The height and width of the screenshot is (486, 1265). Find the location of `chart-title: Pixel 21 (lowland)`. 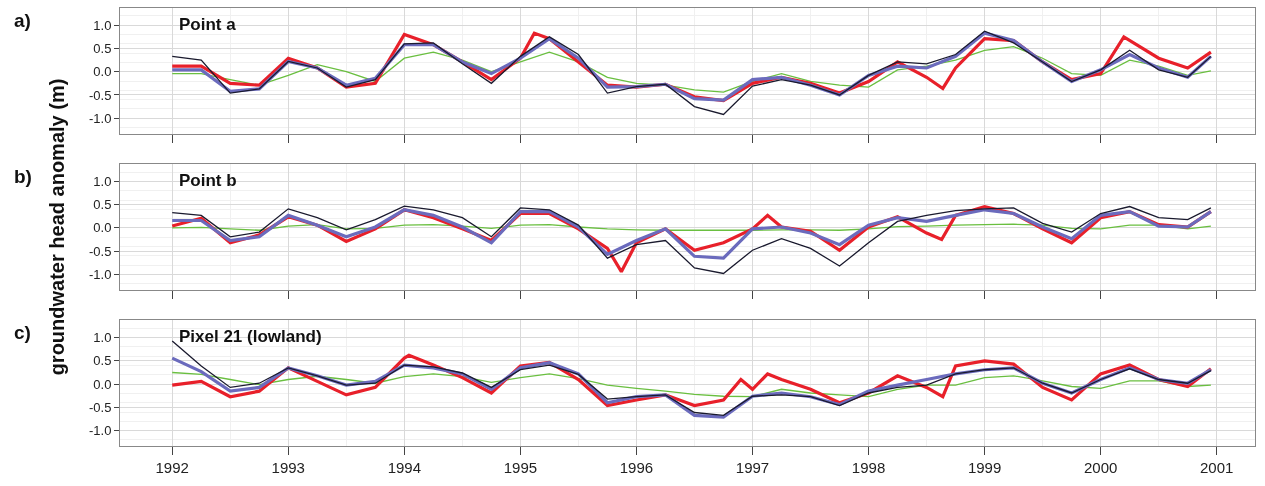

chart-title: Pixel 21 (lowland) is located at coordinates (250, 336).